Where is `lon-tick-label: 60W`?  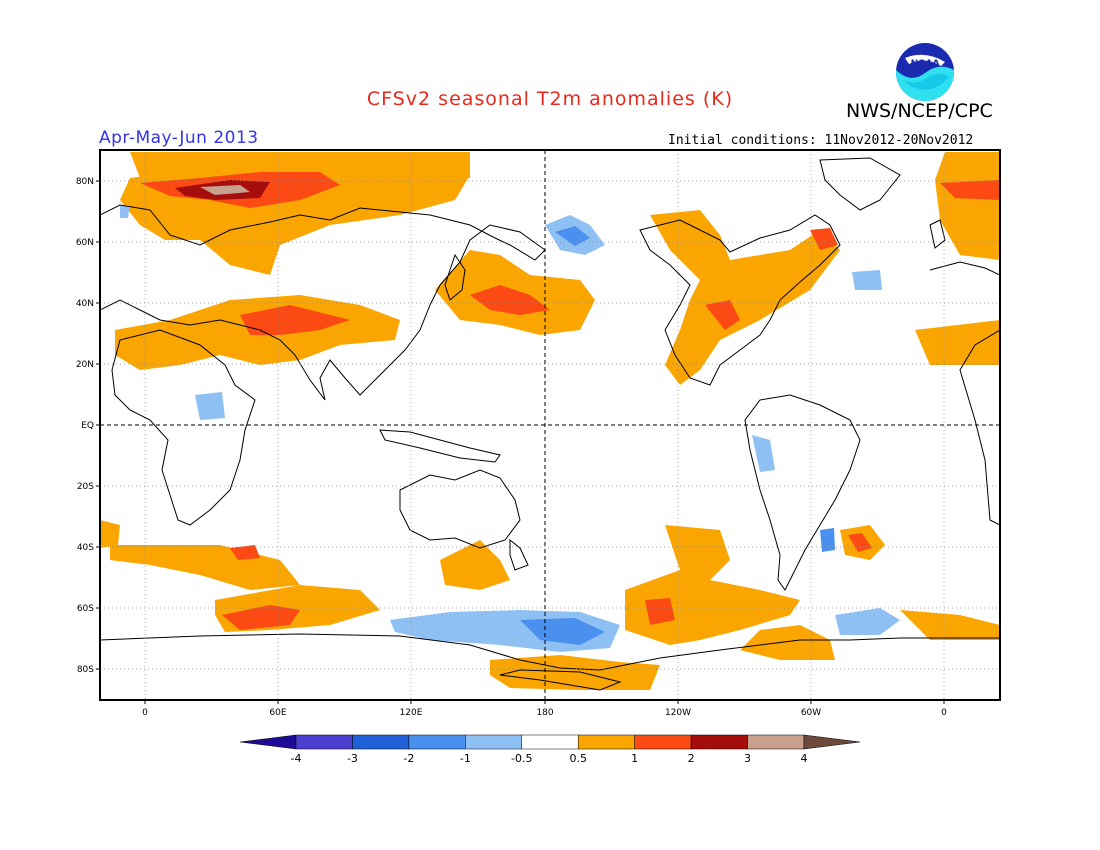 lon-tick-label: 60W is located at coordinates (811, 713).